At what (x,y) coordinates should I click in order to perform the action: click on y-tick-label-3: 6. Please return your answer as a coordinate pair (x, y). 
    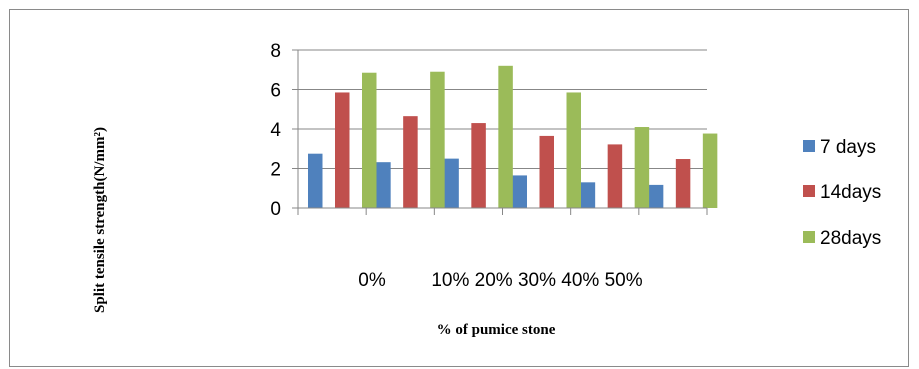
    Looking at the image, I should click on (275, 91).